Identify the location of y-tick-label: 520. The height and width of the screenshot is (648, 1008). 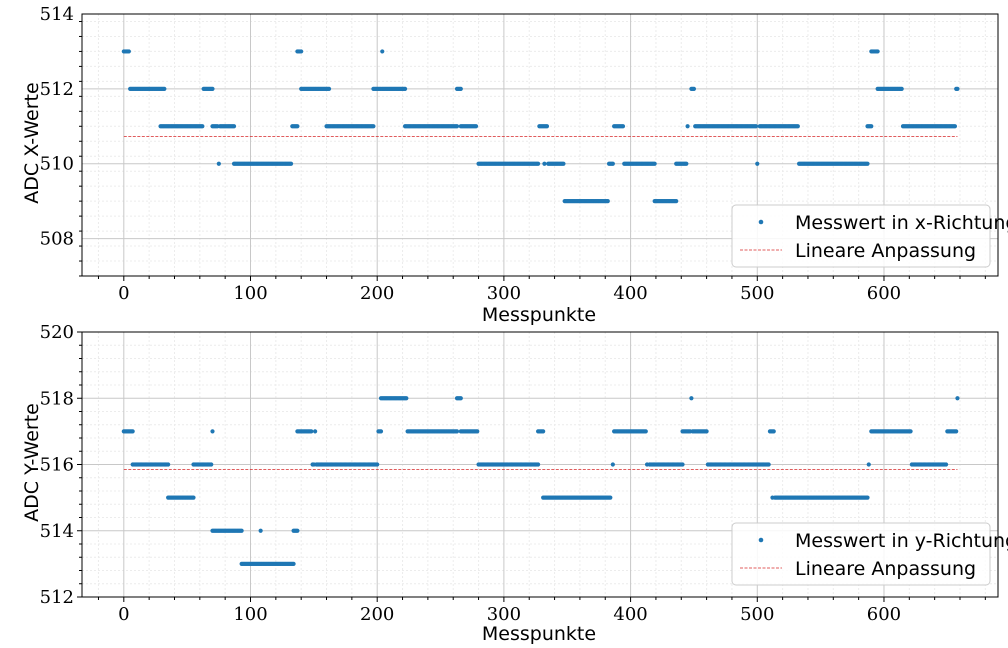
(57, 332).